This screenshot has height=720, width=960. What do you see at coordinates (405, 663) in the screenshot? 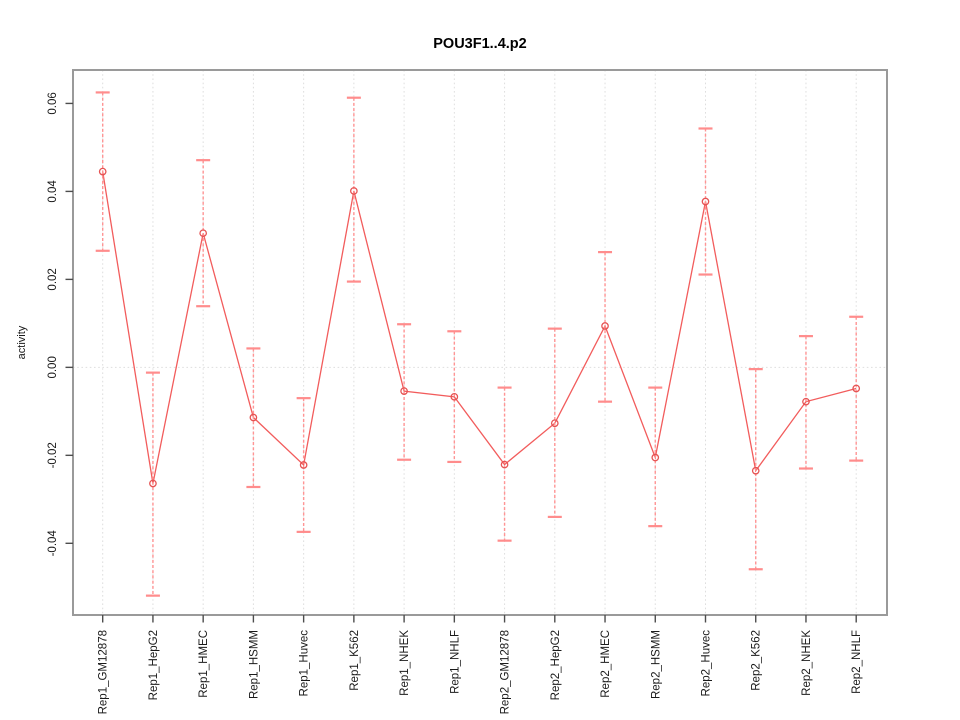
I see `x-tick-label: Rep1_NHEK` at bounding box center [405, 663].